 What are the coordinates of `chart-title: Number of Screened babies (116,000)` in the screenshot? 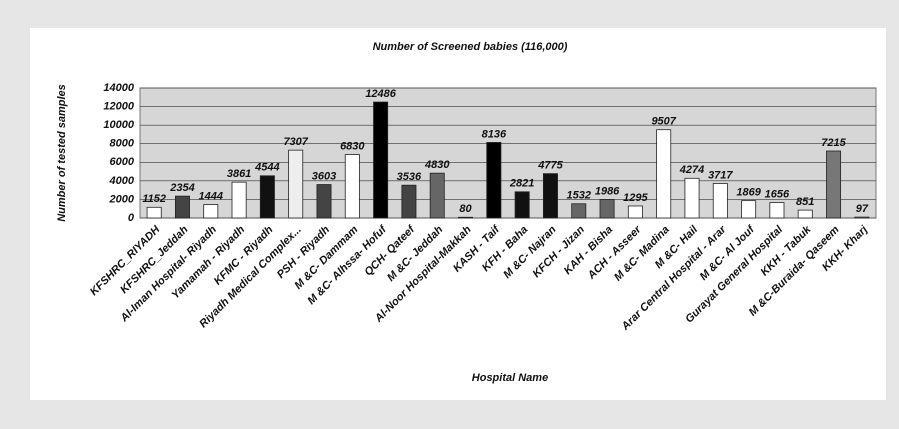 It's located at (470, 47).